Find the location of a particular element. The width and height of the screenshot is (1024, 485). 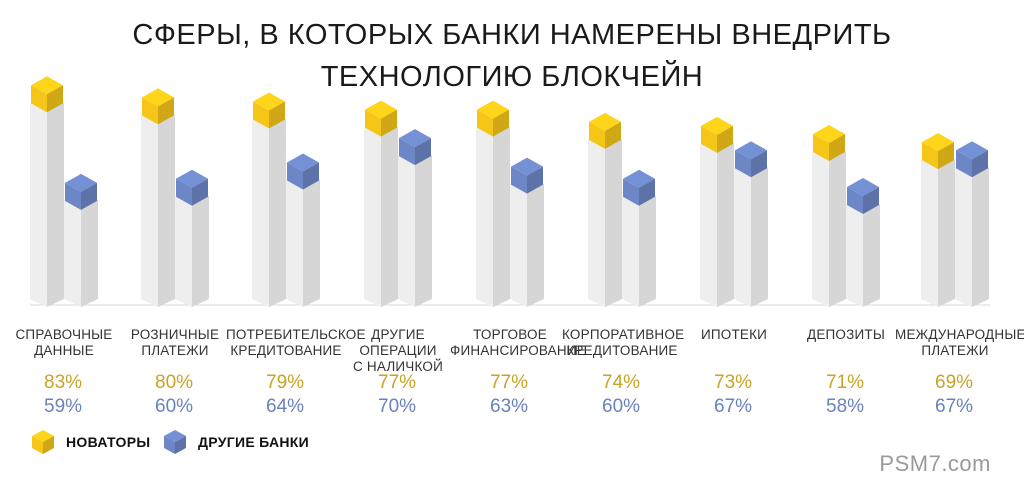

bar-innovators-9-right-face is located at coordinates (946, 233).